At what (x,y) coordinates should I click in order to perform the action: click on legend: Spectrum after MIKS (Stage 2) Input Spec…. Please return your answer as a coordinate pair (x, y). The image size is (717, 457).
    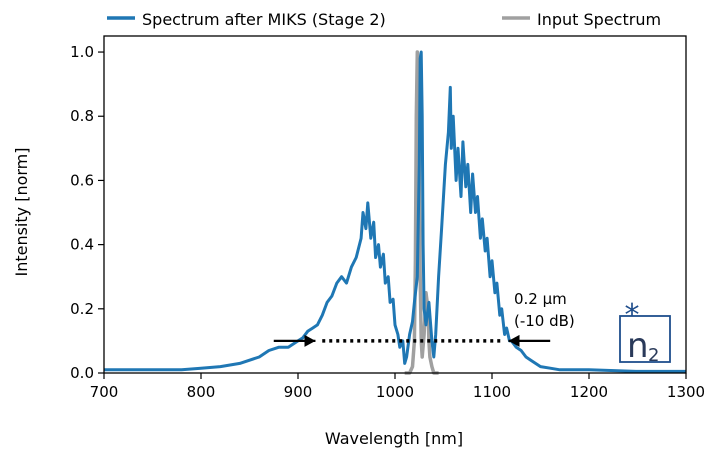
    Looking at the image, I should click on (384, 19).